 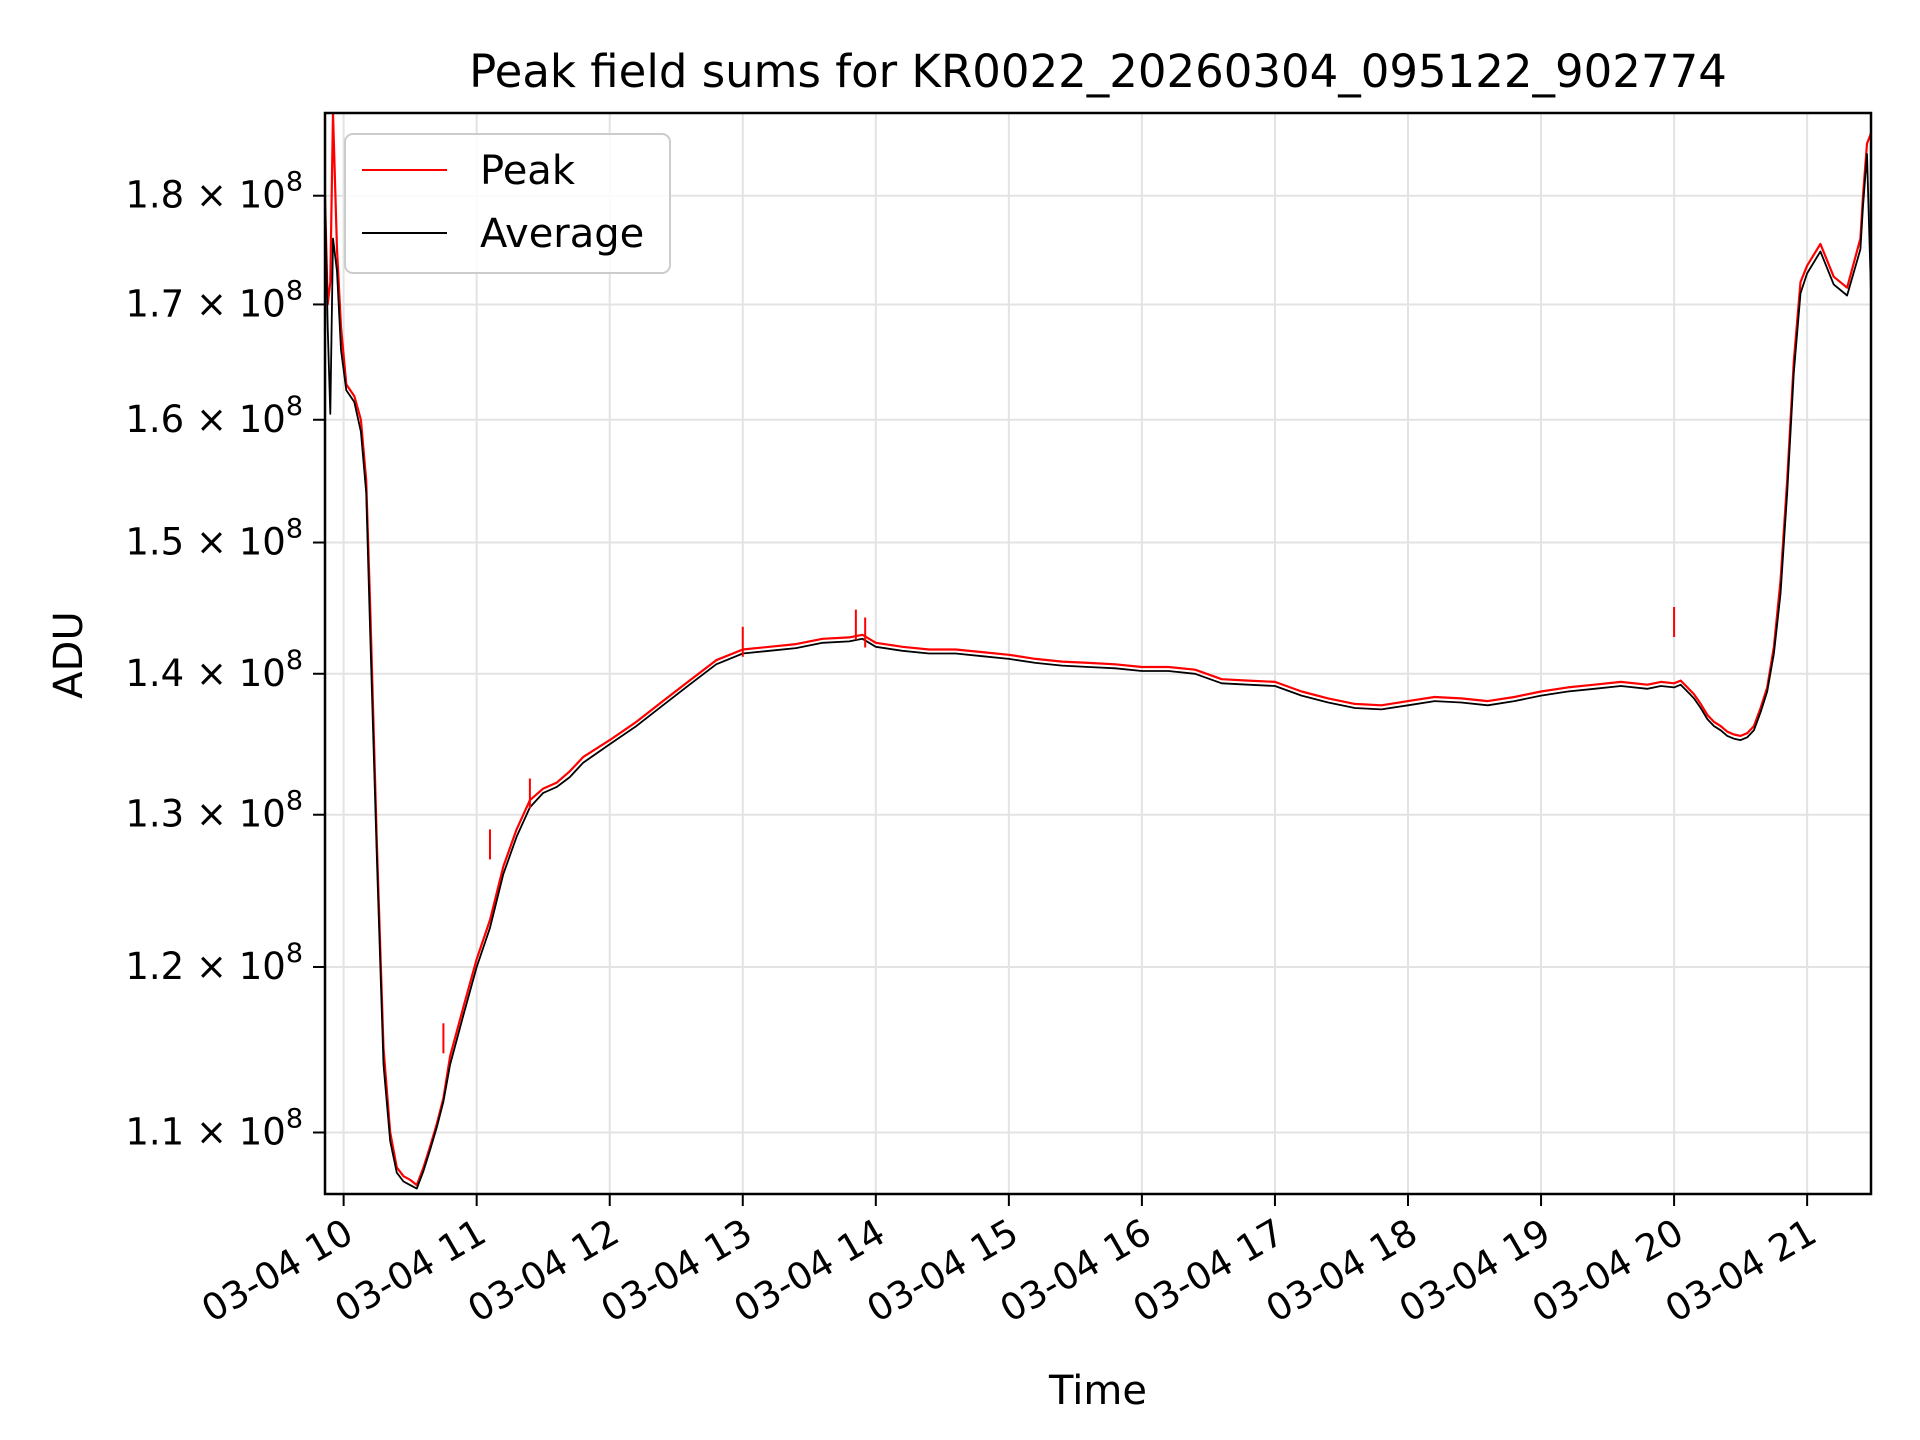 I want to click on y-tick-mantissa: 1.6 × 10, so click(x=205, y=419).